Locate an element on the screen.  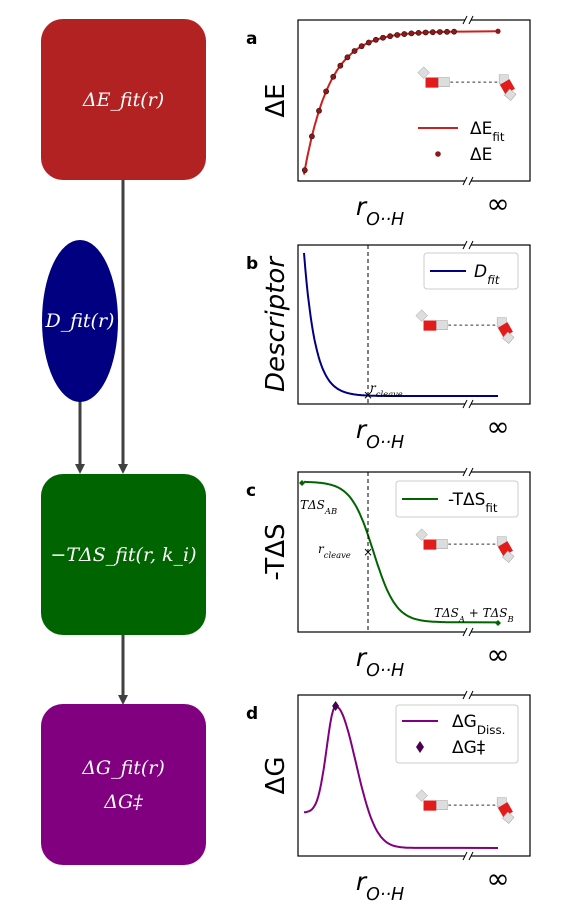
free-energy-barrier-label: ΔG‡ is located at coordinates (123, 801).